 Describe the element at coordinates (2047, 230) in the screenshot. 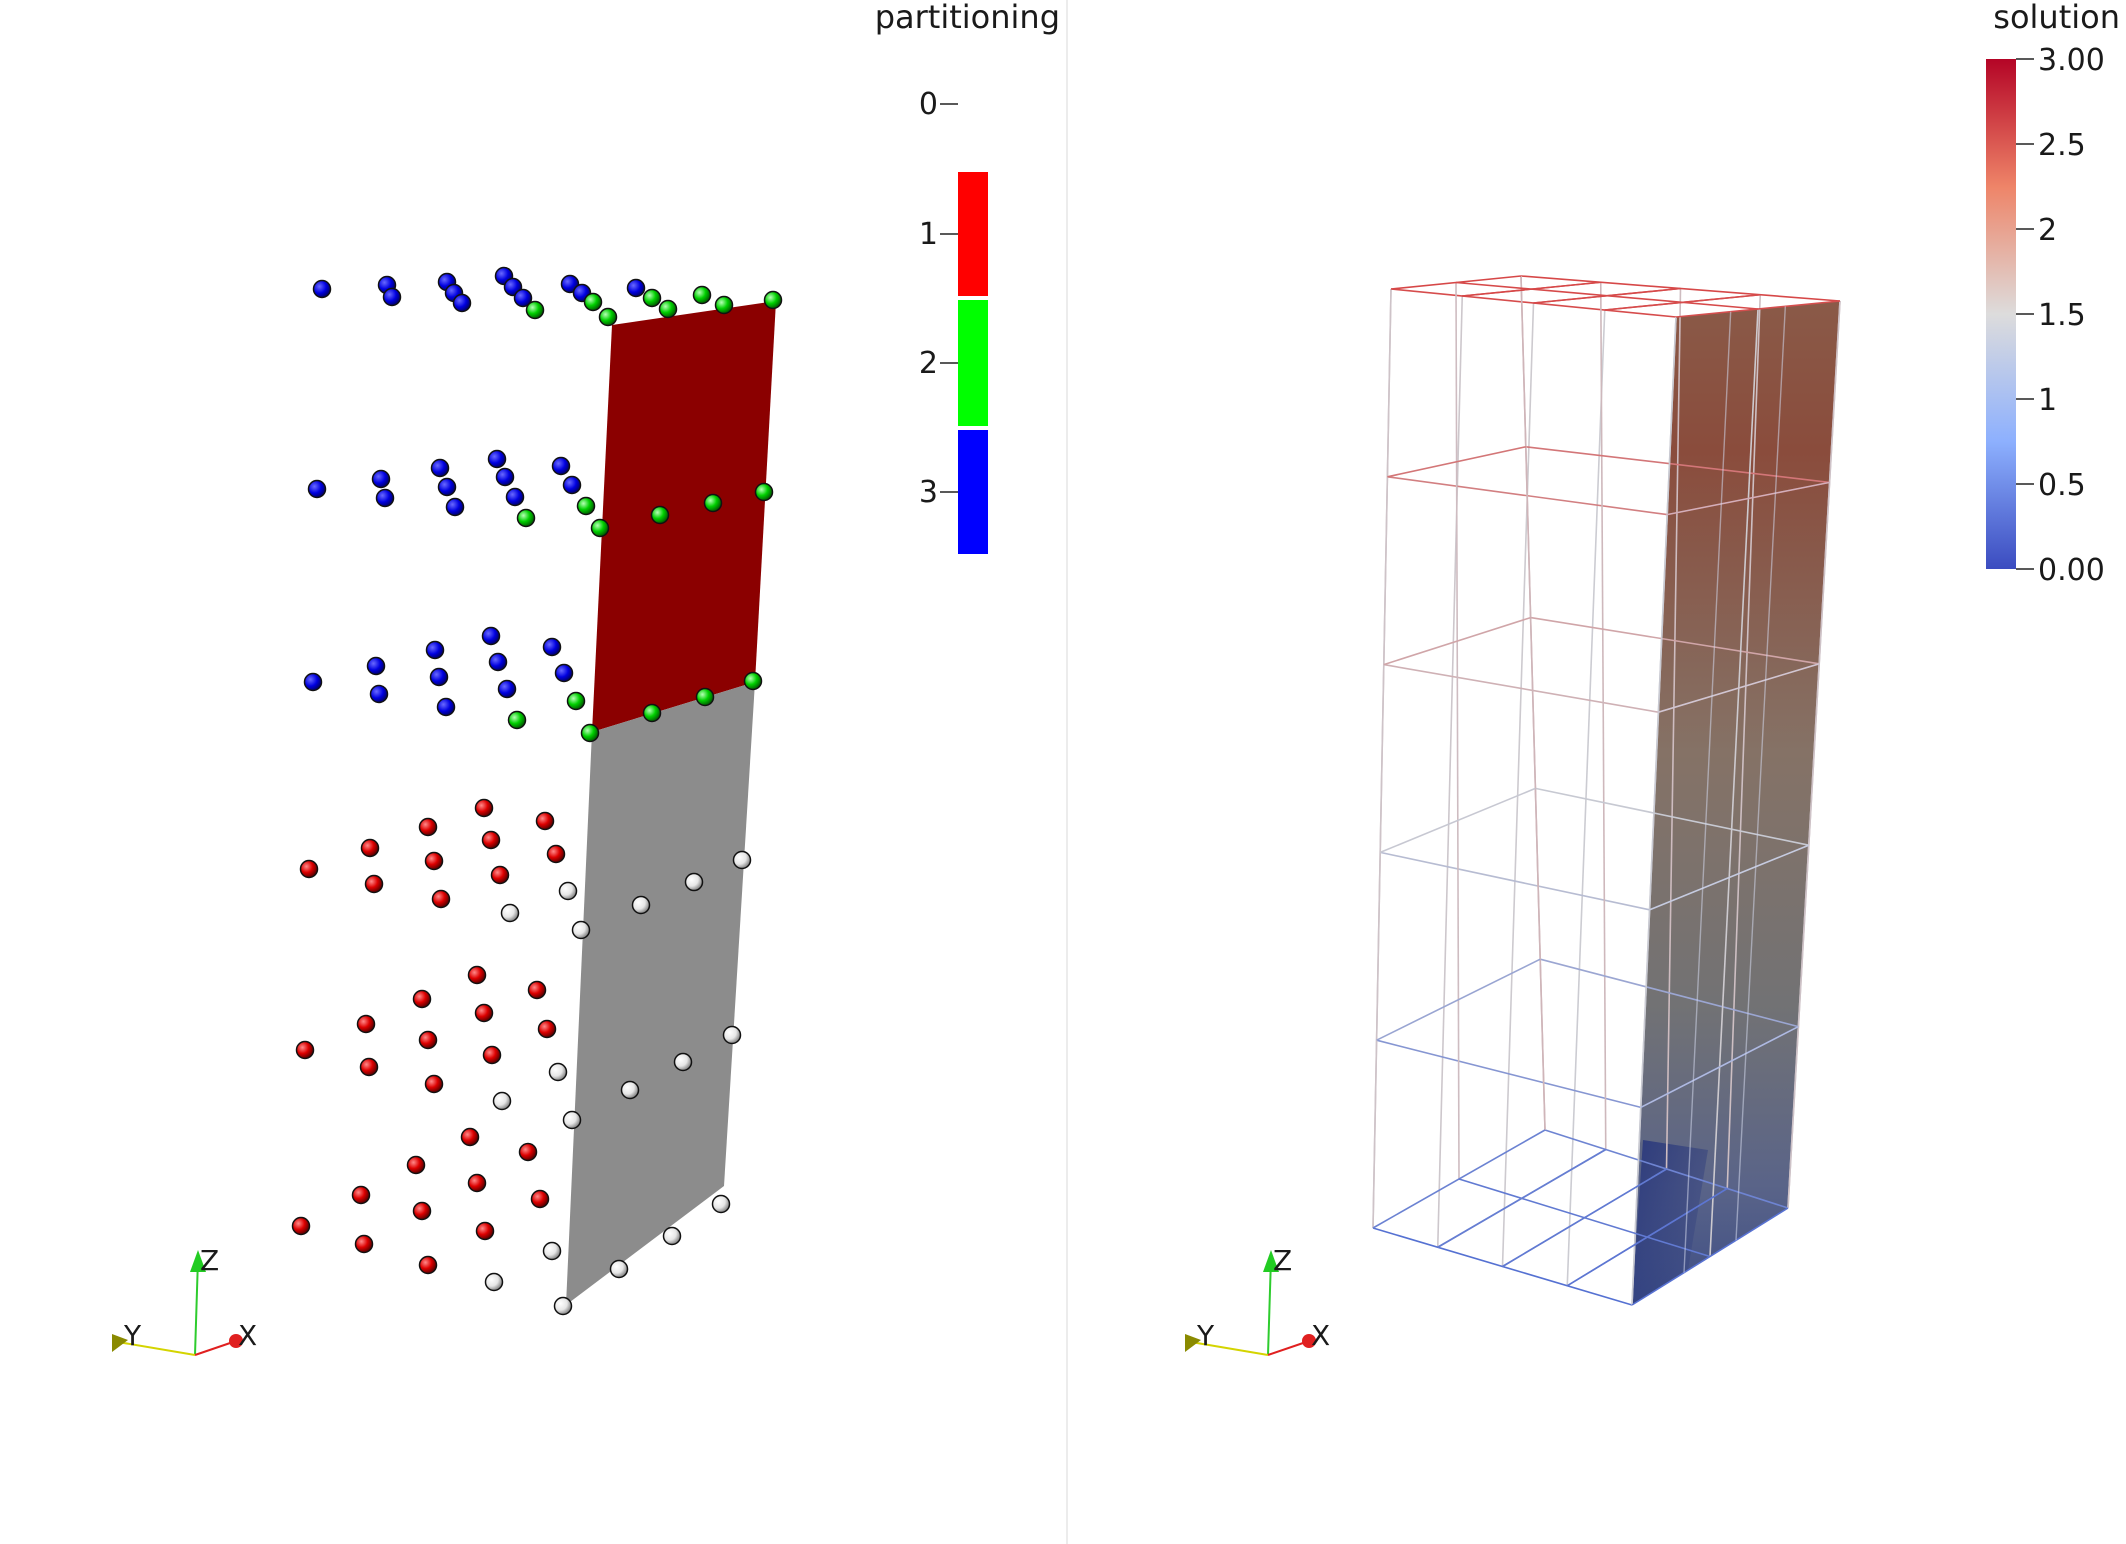

I see `colorbar-tick-label: 2` at that location.